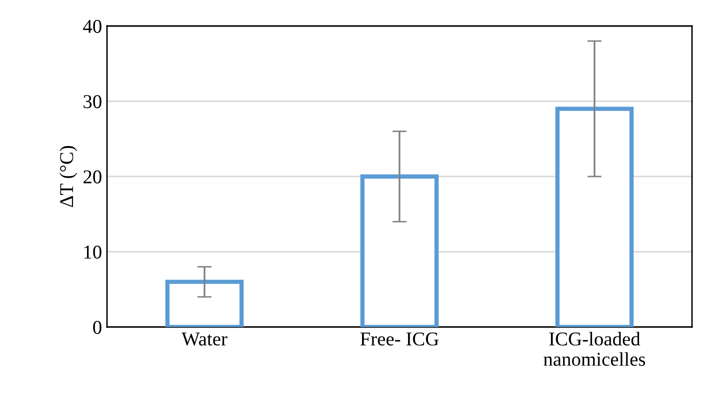 The image size is (722, 414). I want to click on y-axis-title: ΔT (°C), so click(69, 177).